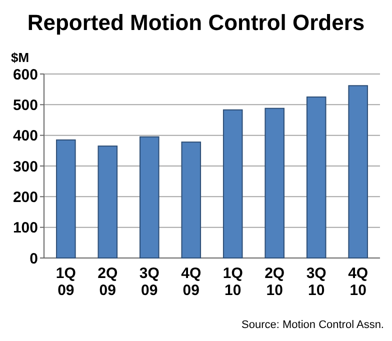  Describe the element at coordinates (108, 282) in the screenshot. I see `x-tick-label: 2Q 09` at that location.